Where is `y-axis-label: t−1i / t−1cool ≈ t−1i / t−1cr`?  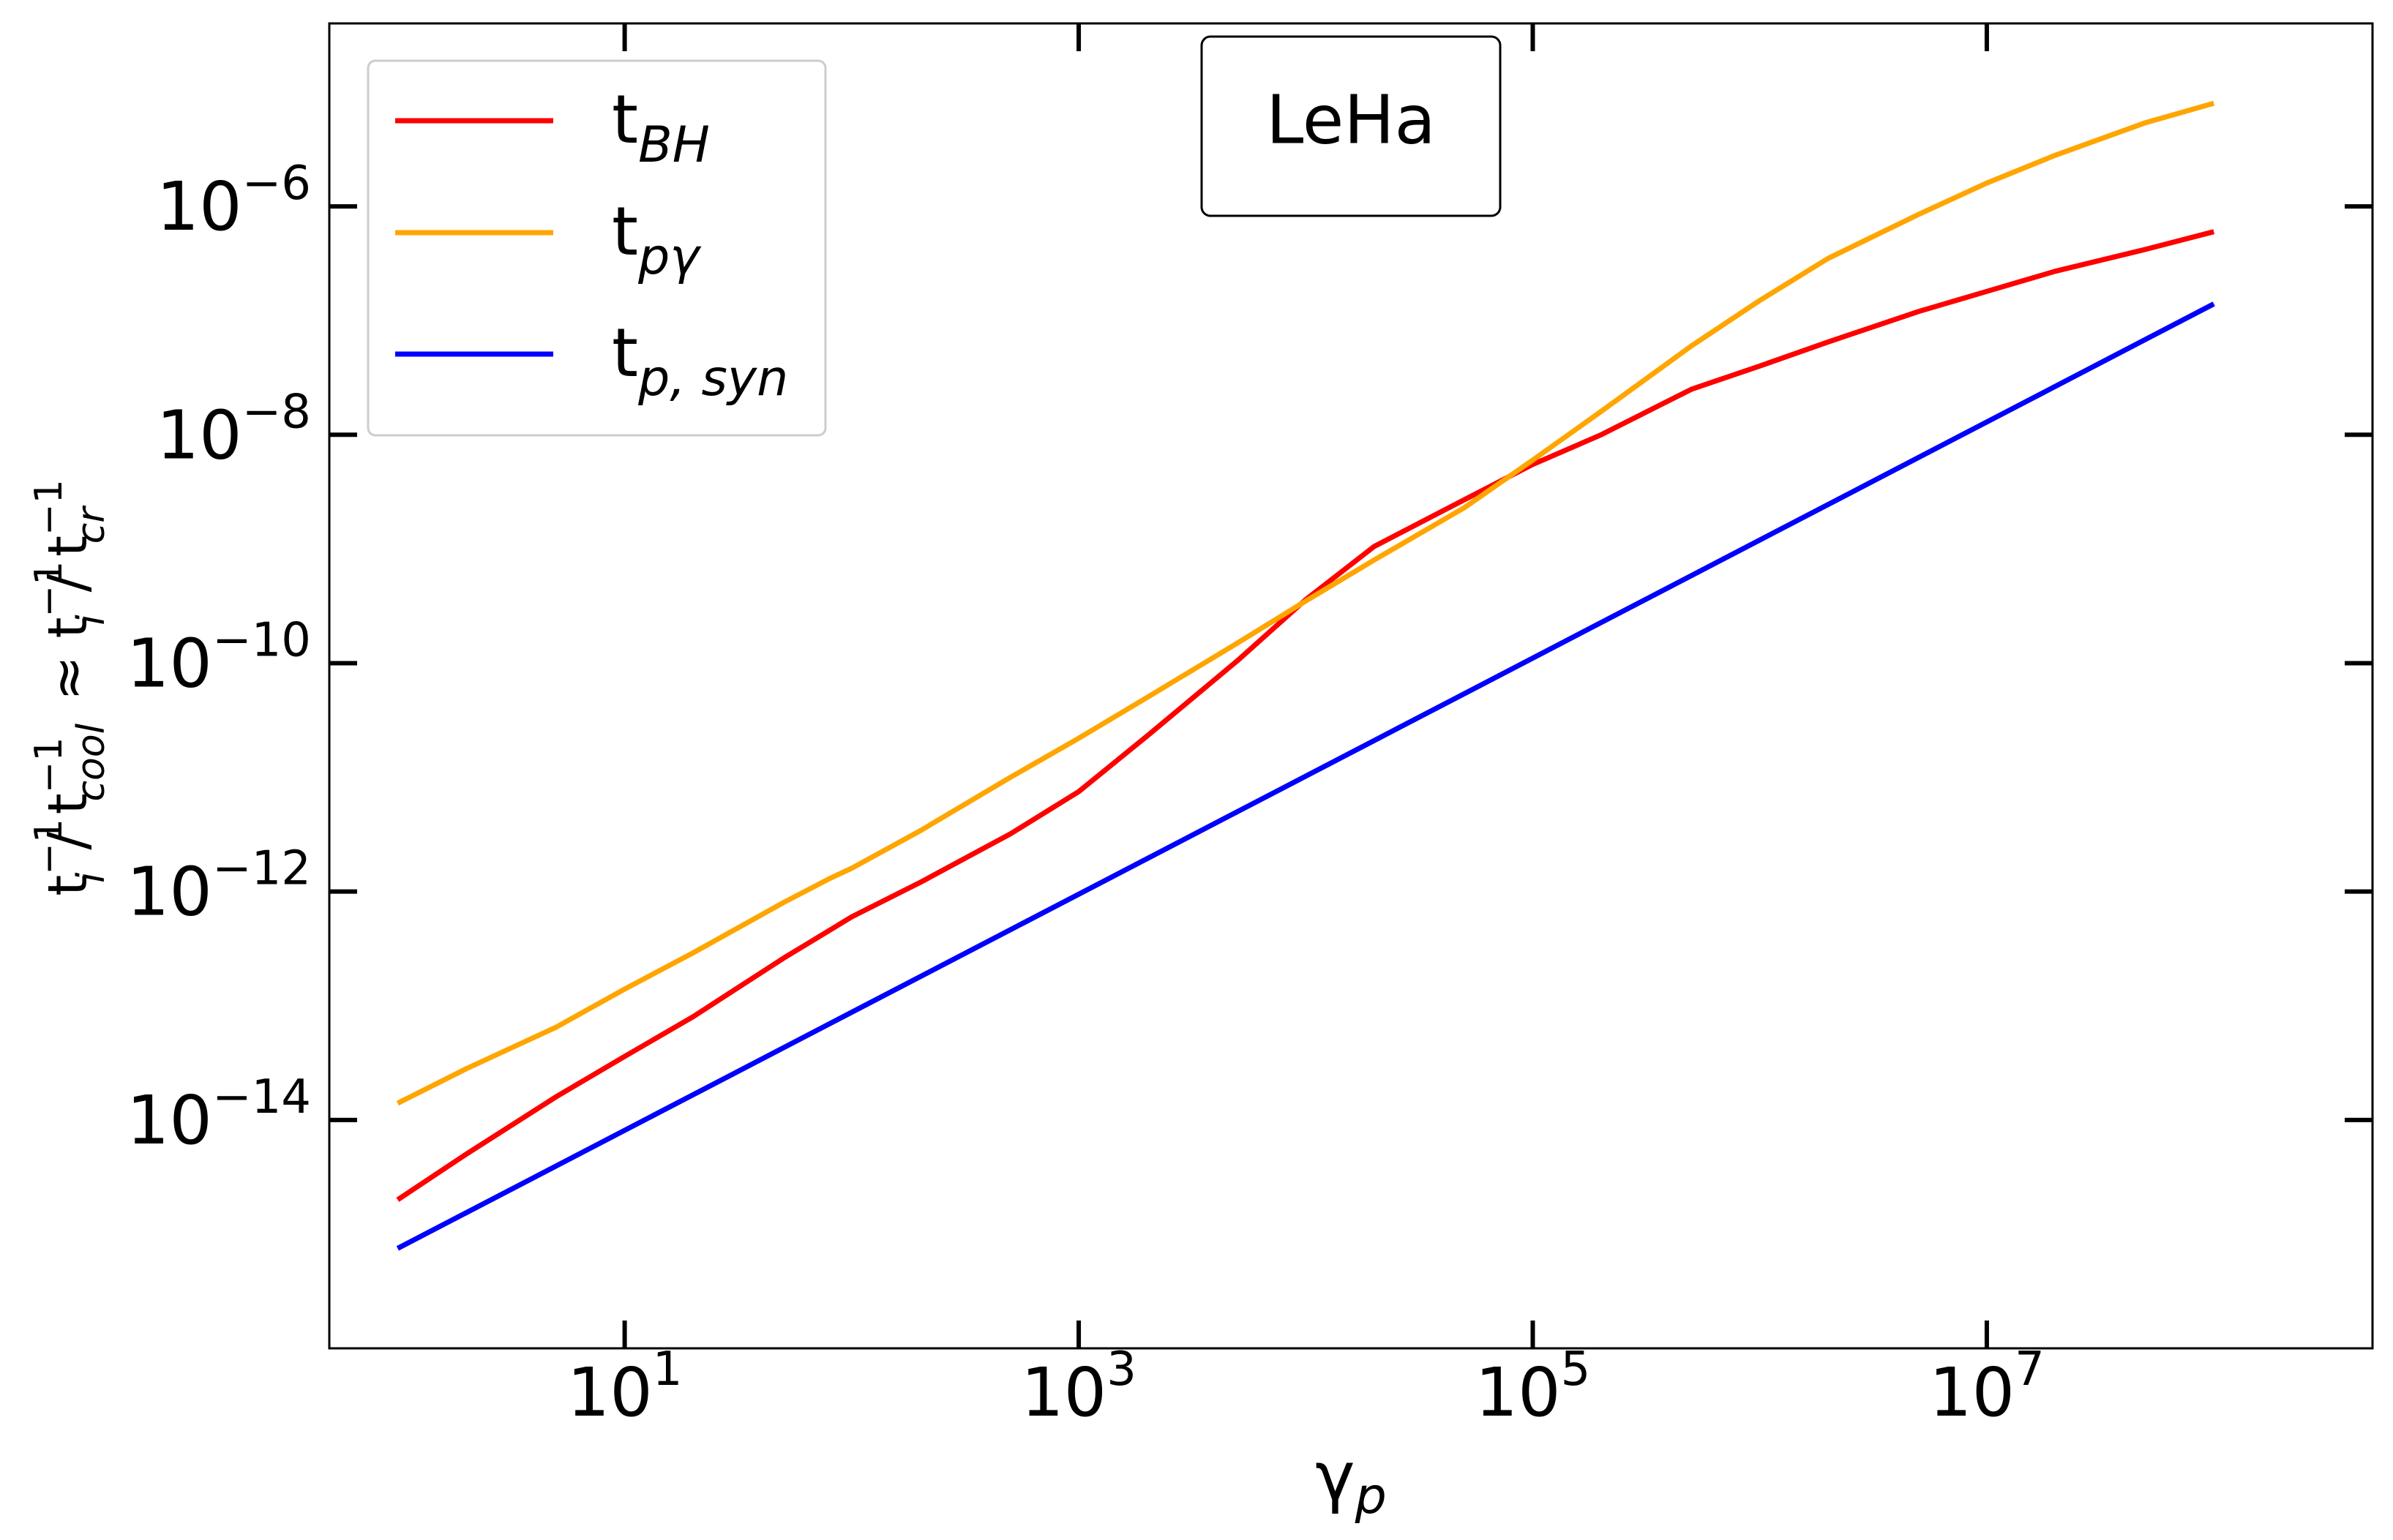
y-axis-label: t−1i / t−1cool ≈ t−1i / t−1cr is located at coordinates (70, 687).